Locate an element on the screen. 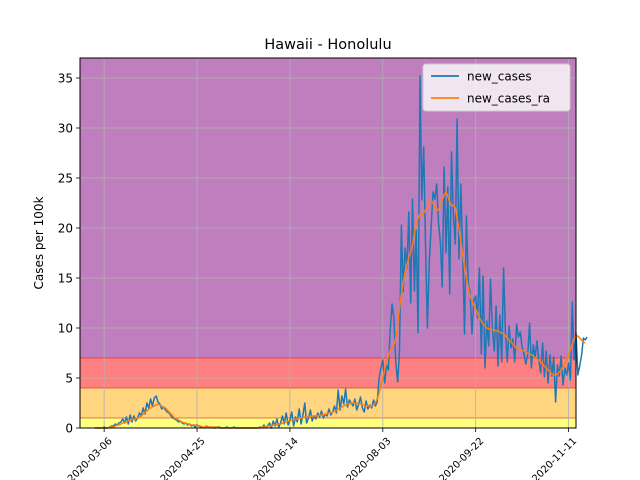 This screenshot has width=640, height=480. y-axis-ticks: 0 5 10 15 20 25 30 35 is located at coordinates (69, 254).